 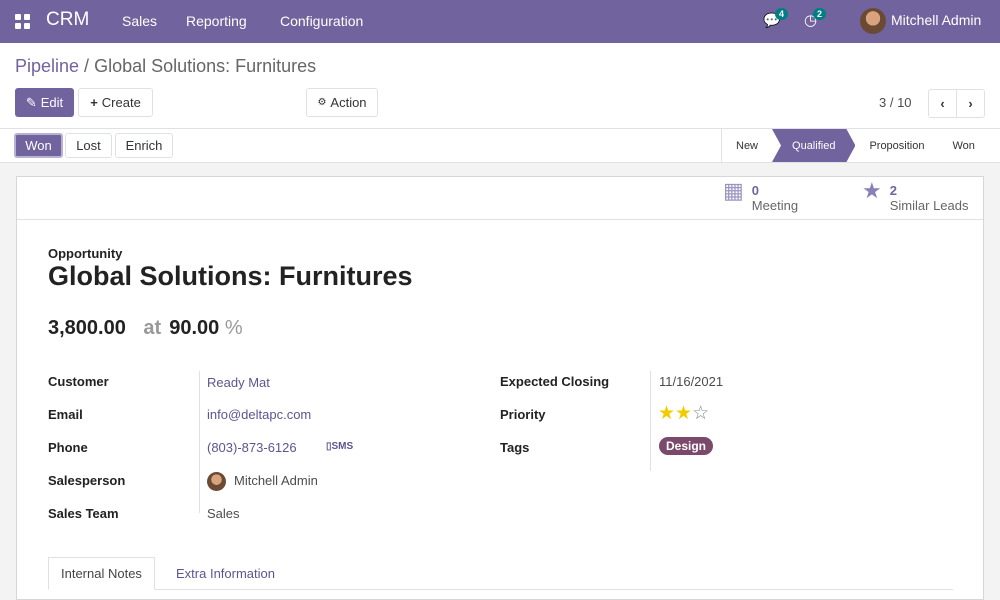 What do you see at coordinates (87, 328) in the screenshot?
I see `expected-revenue: 3,800.00` at bounding box center [87, 328].